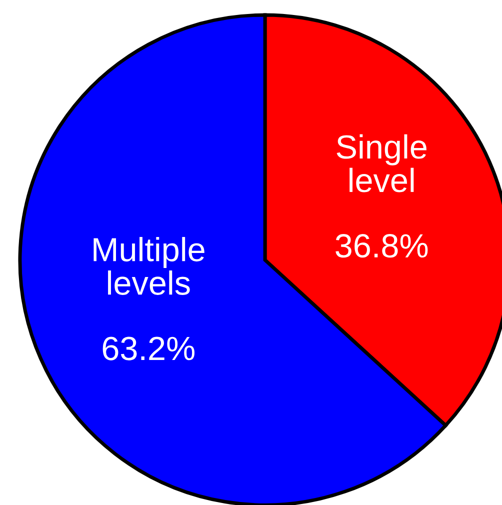 This screenshot has width=502, height=505. Describe the element at coordinates (148, 348) in the screenshot. I see `data-label: 63.2%` at that location.